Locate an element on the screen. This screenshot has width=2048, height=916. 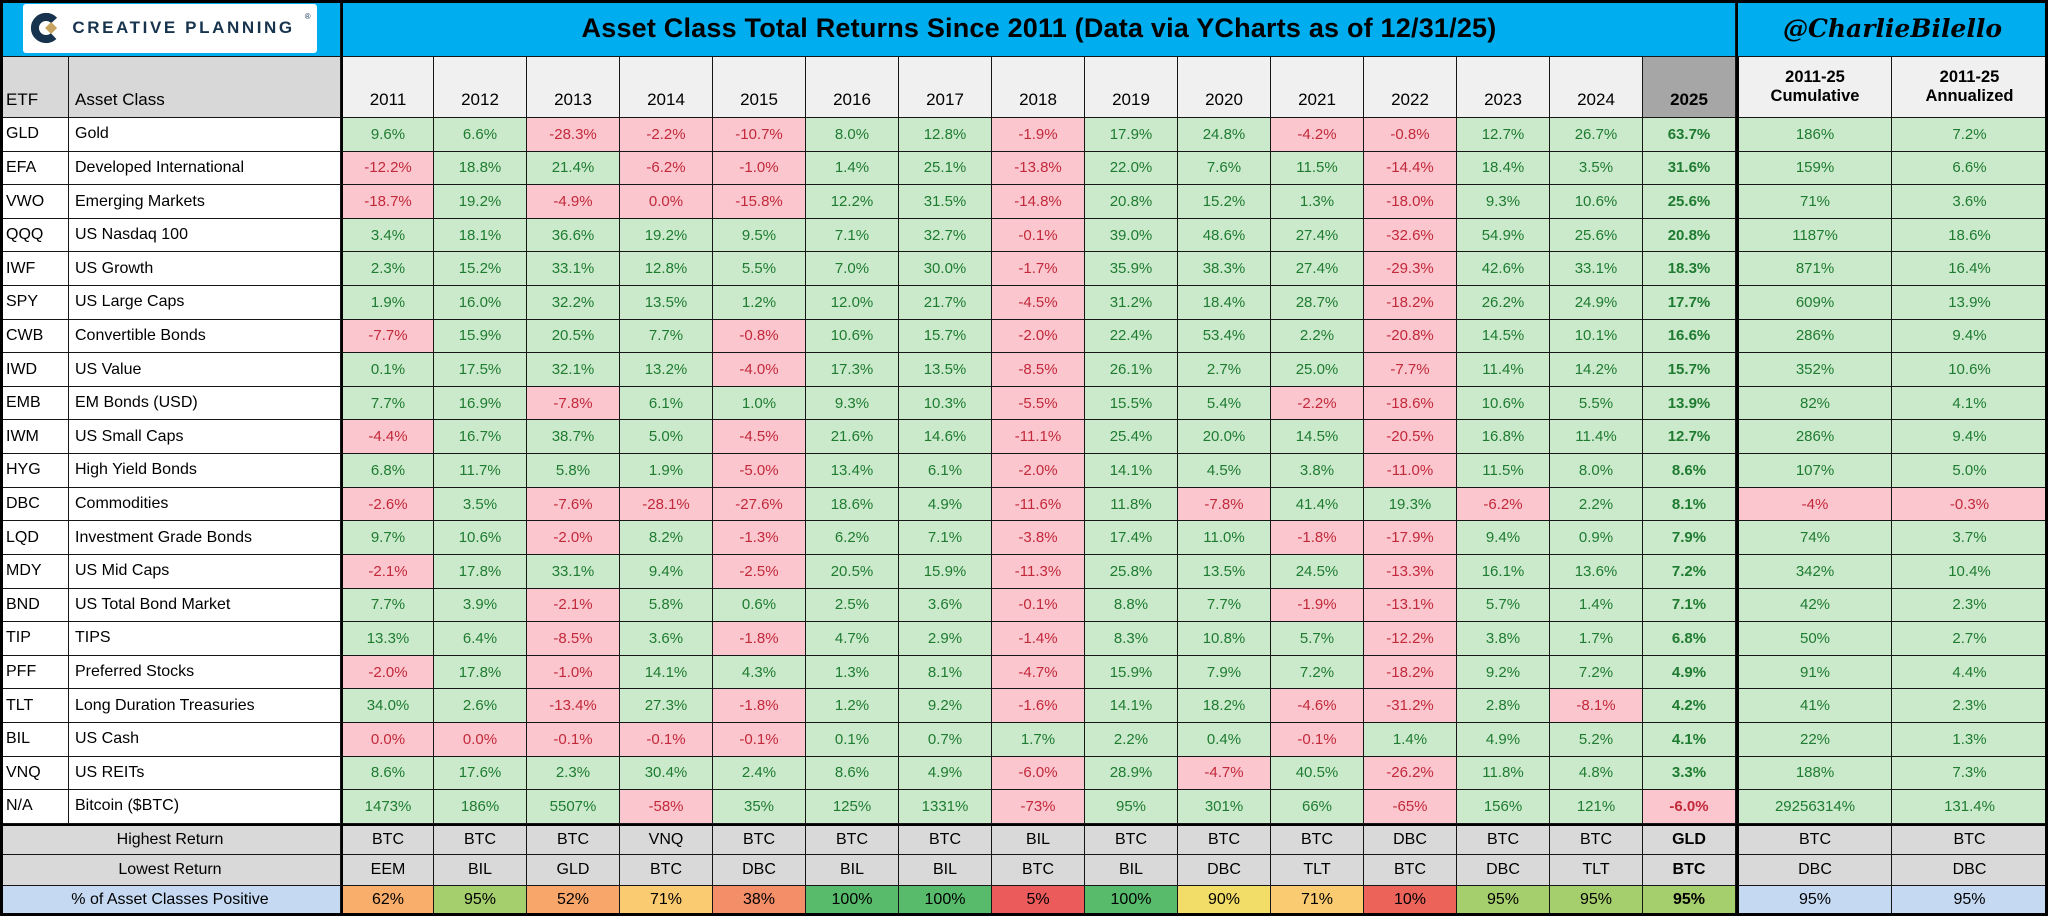
return-cell-N/A-2013: 5507% is located at coordinates (573, 807).